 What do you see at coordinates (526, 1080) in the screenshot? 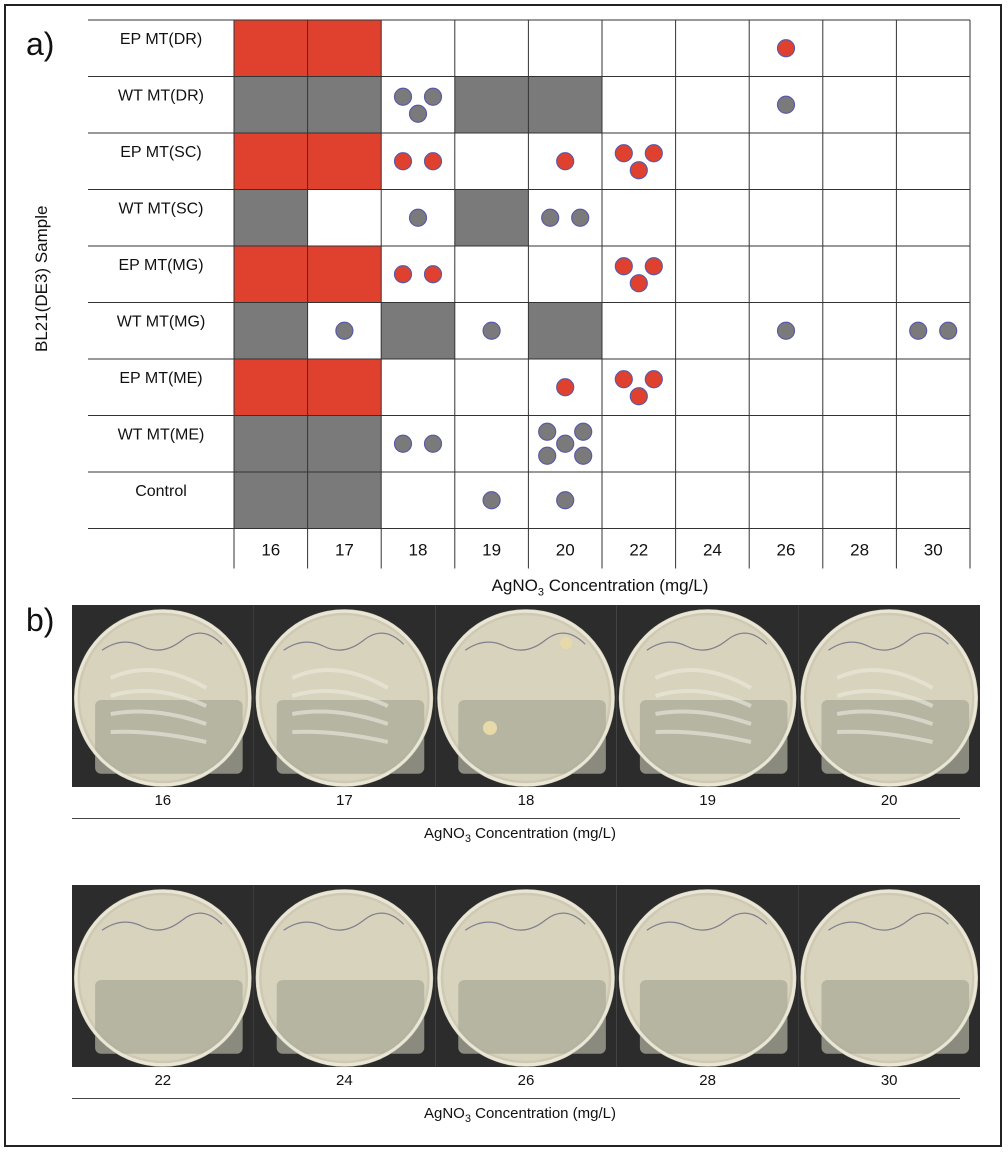
I see `plate-concentration-label: 26` at bounding box center [526, 1080].